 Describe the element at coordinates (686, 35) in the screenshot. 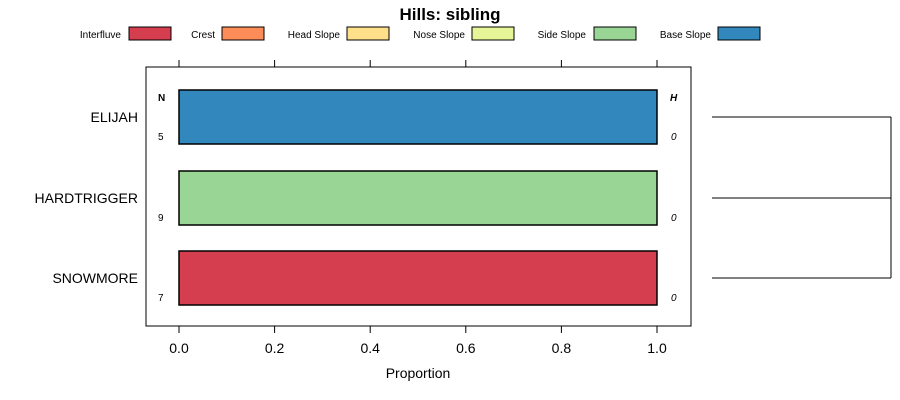

I see `legend-label-base-slope: Base Slope` at that location.